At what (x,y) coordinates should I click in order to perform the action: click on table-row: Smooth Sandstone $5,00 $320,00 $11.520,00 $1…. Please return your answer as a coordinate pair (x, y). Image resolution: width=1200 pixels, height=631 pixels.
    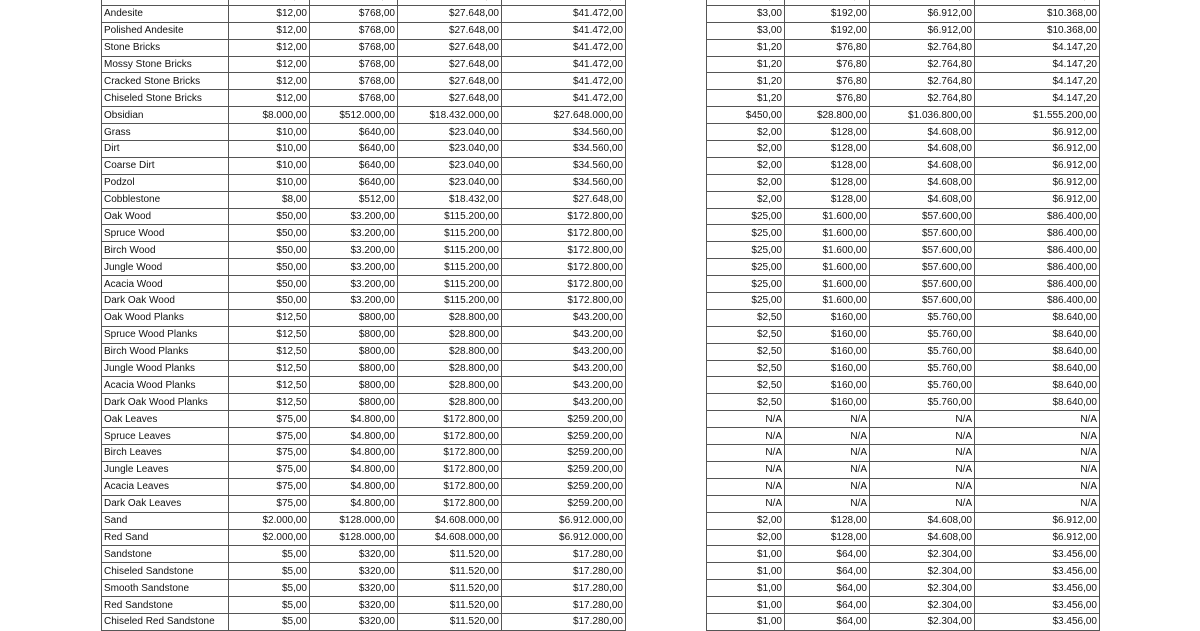
    Looking at the image, I should click on (600, 588).